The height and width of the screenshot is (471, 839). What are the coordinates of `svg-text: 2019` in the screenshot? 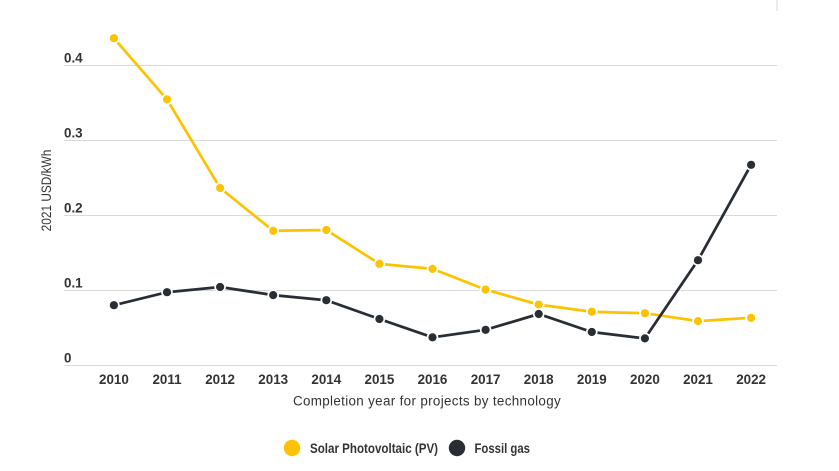 It's located at (592, 379).